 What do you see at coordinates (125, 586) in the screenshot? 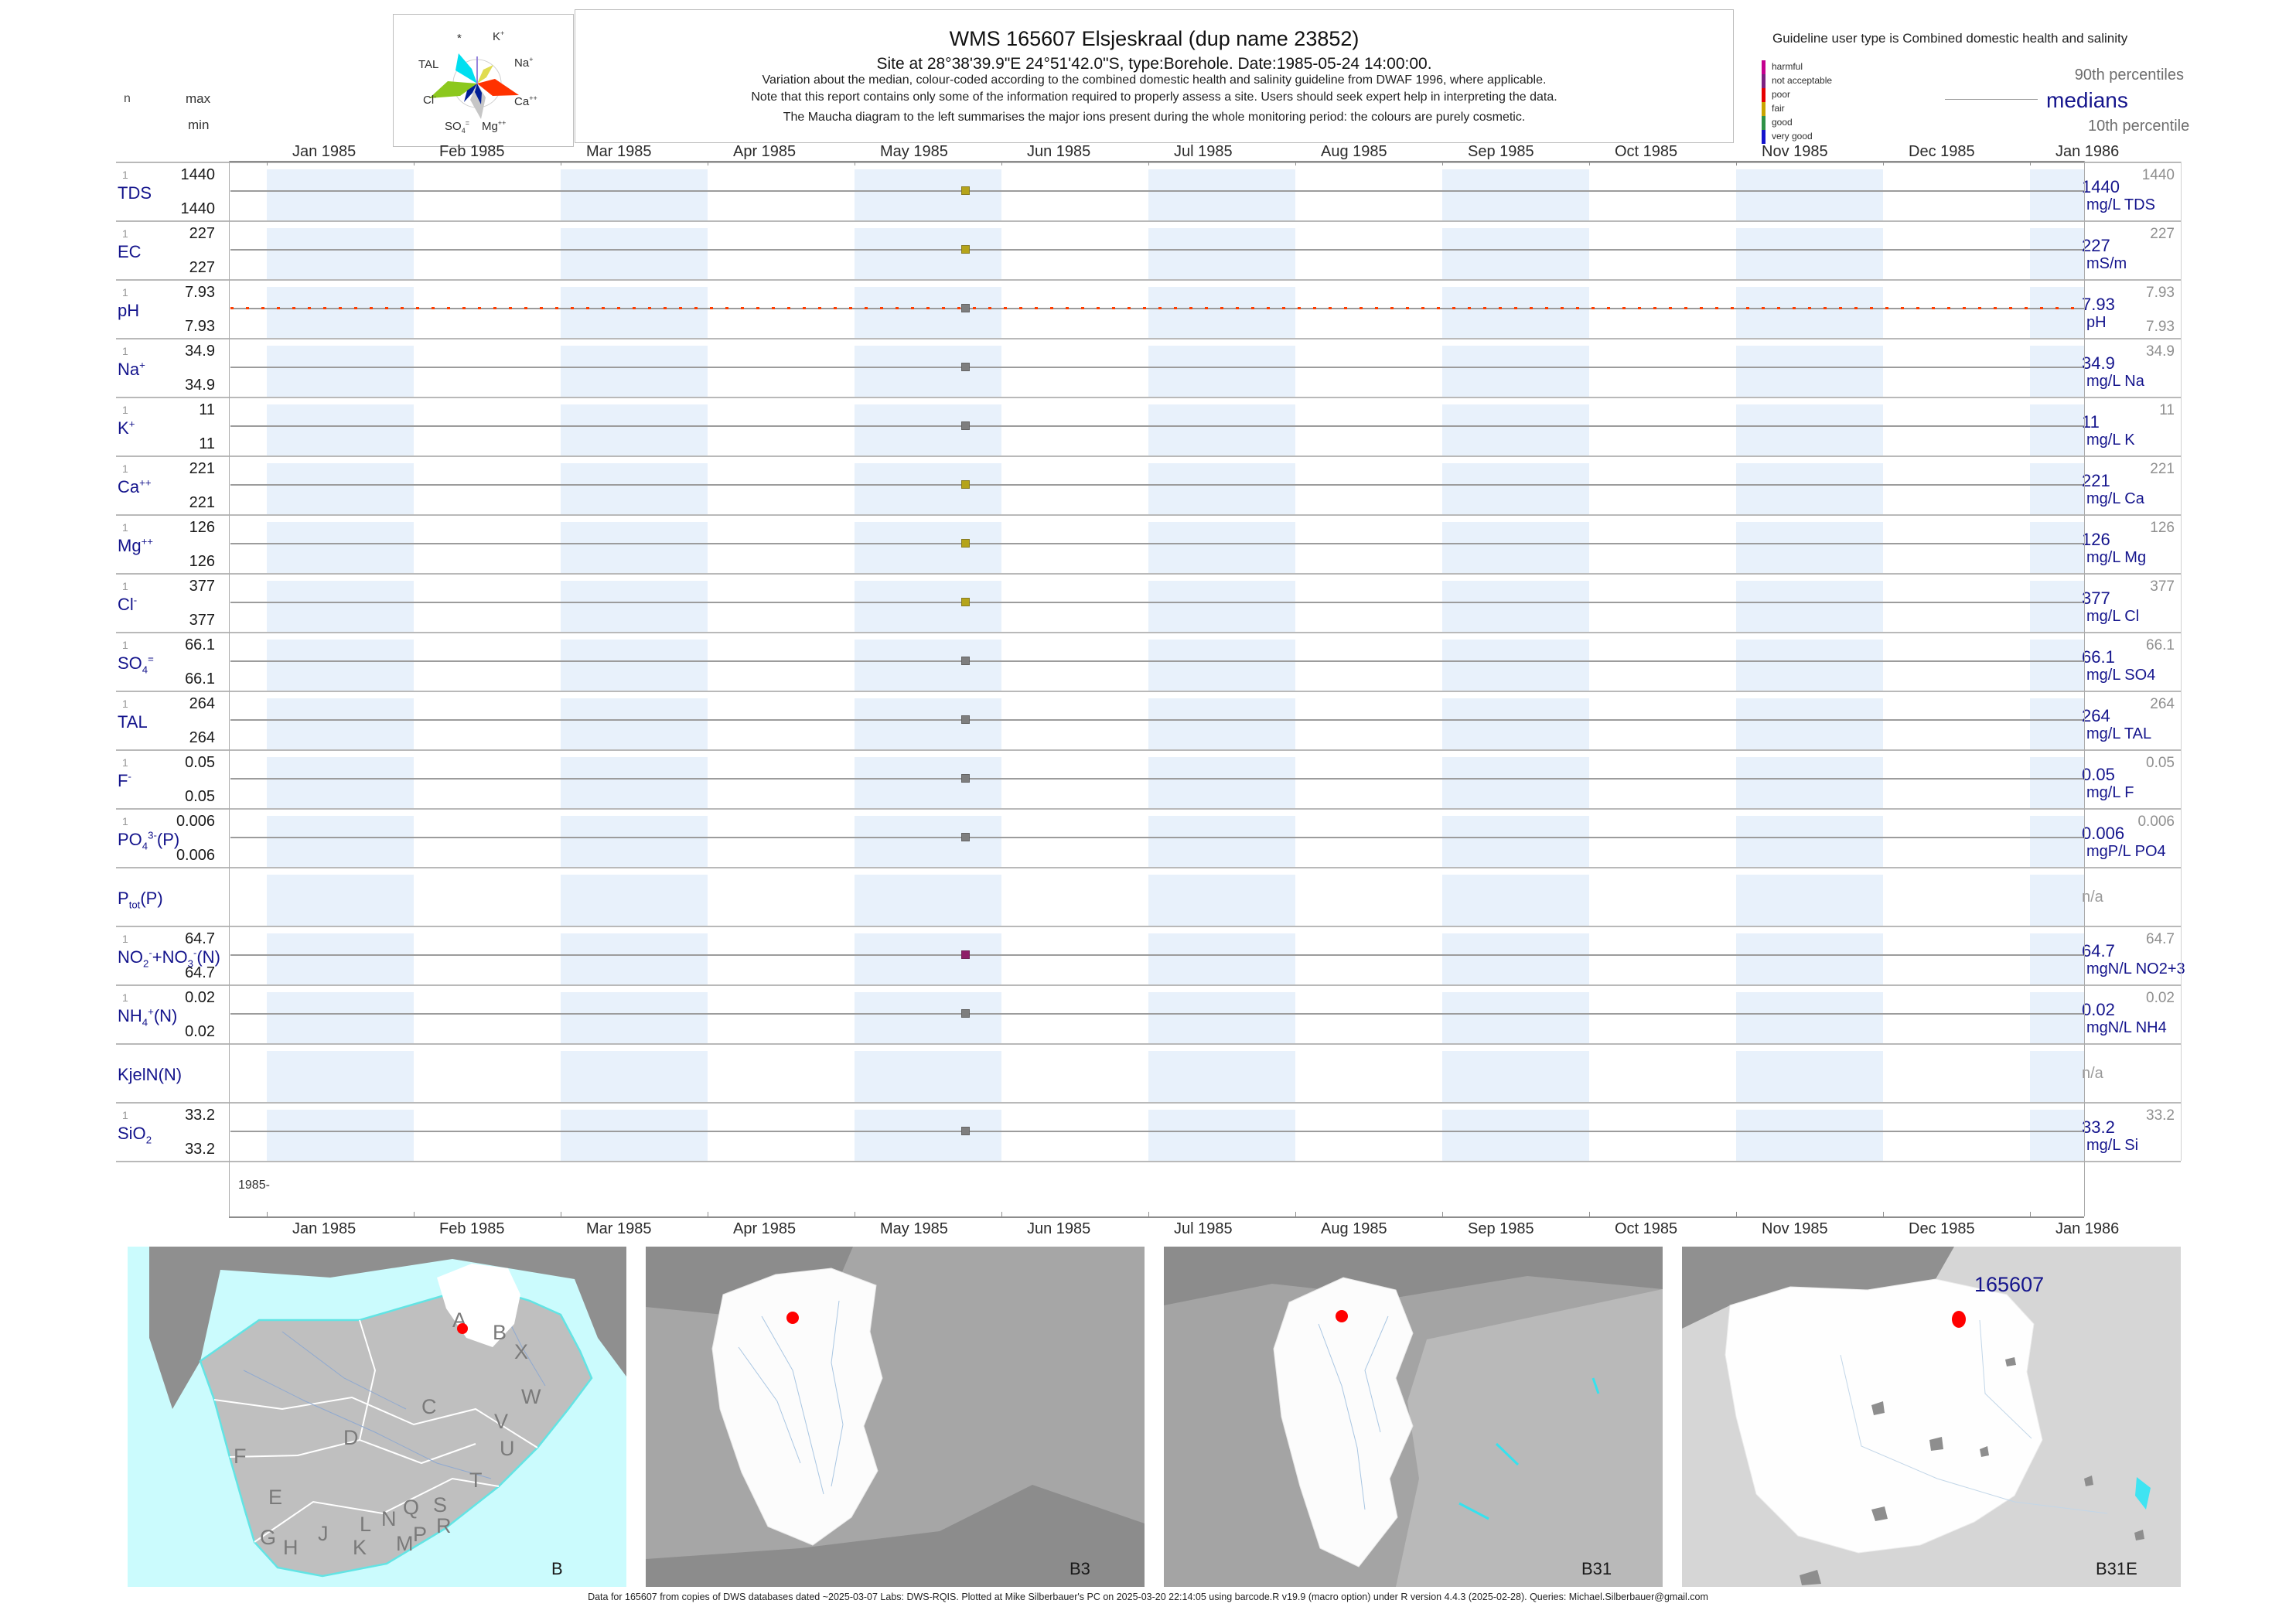
I see `row-cl-n: 1` at bounding box center [125, 586].